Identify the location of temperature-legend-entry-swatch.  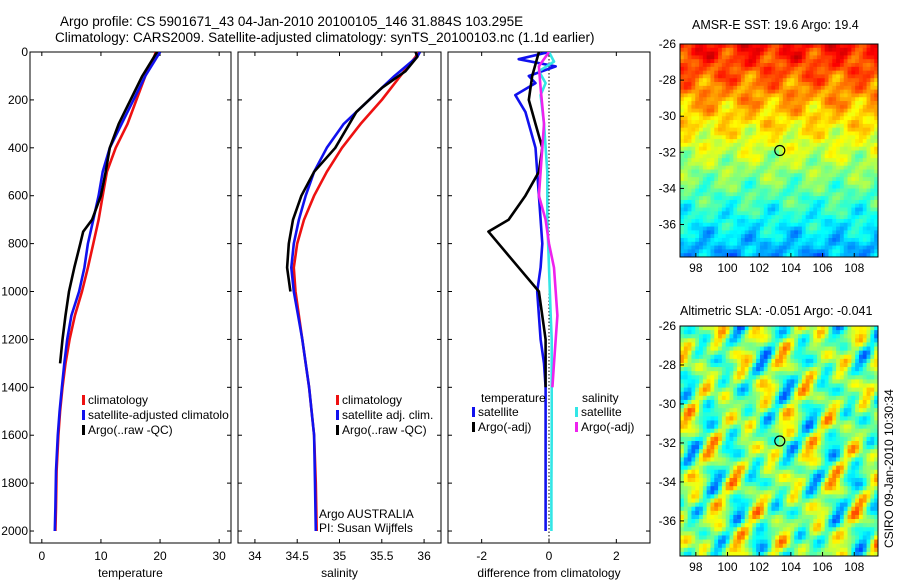
(83, 430).